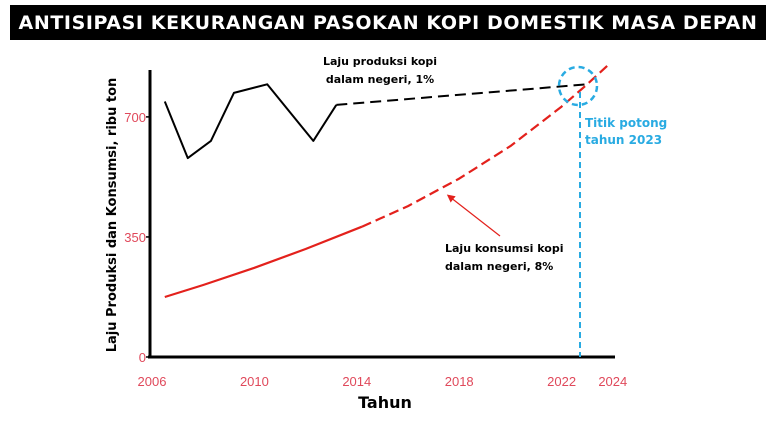  I want to click on y-tick-label: 350, so click(135, 237).